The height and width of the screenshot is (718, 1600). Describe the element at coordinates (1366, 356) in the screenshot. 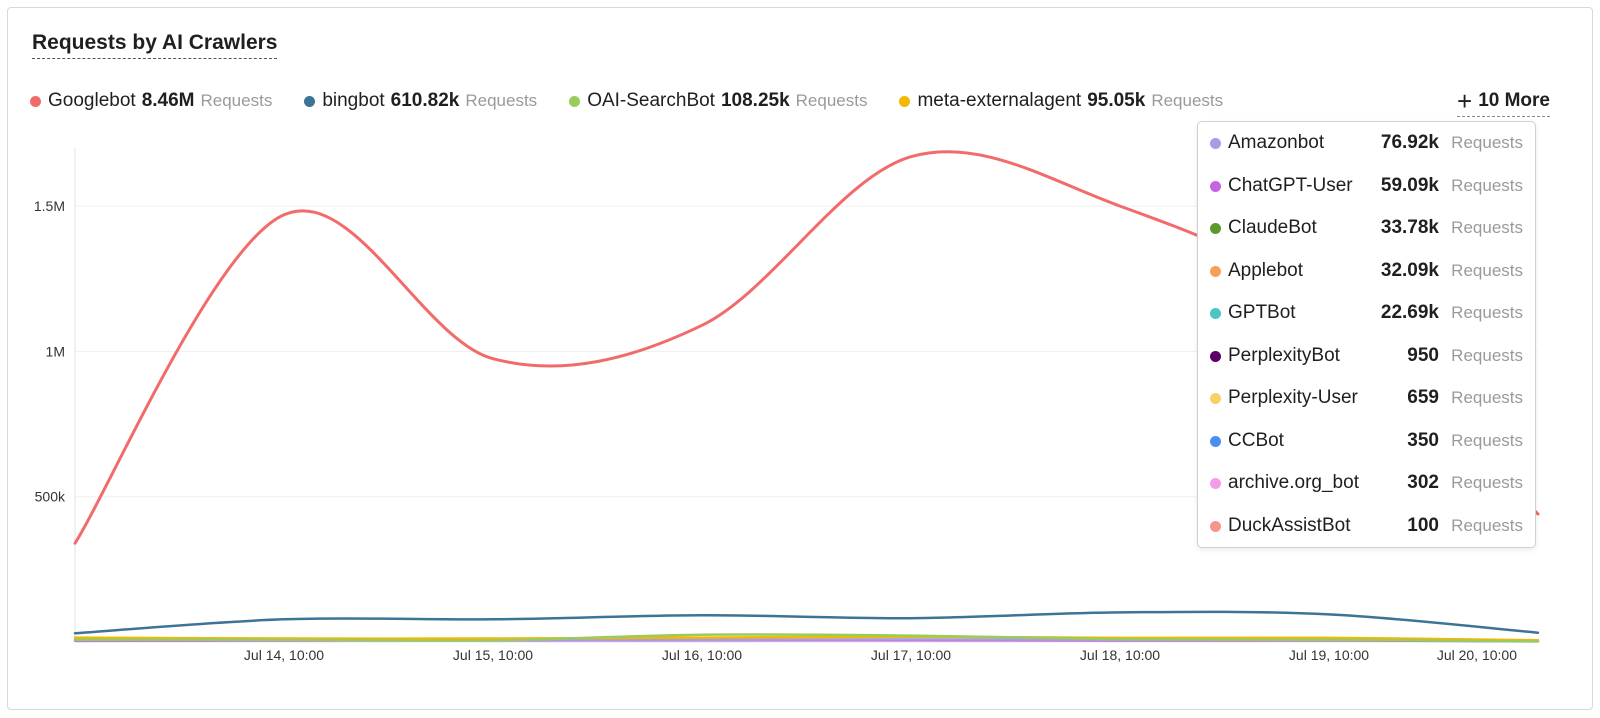

I see `popup-item-perplexitybot: PerplexityBot 950 Requests` at that location.